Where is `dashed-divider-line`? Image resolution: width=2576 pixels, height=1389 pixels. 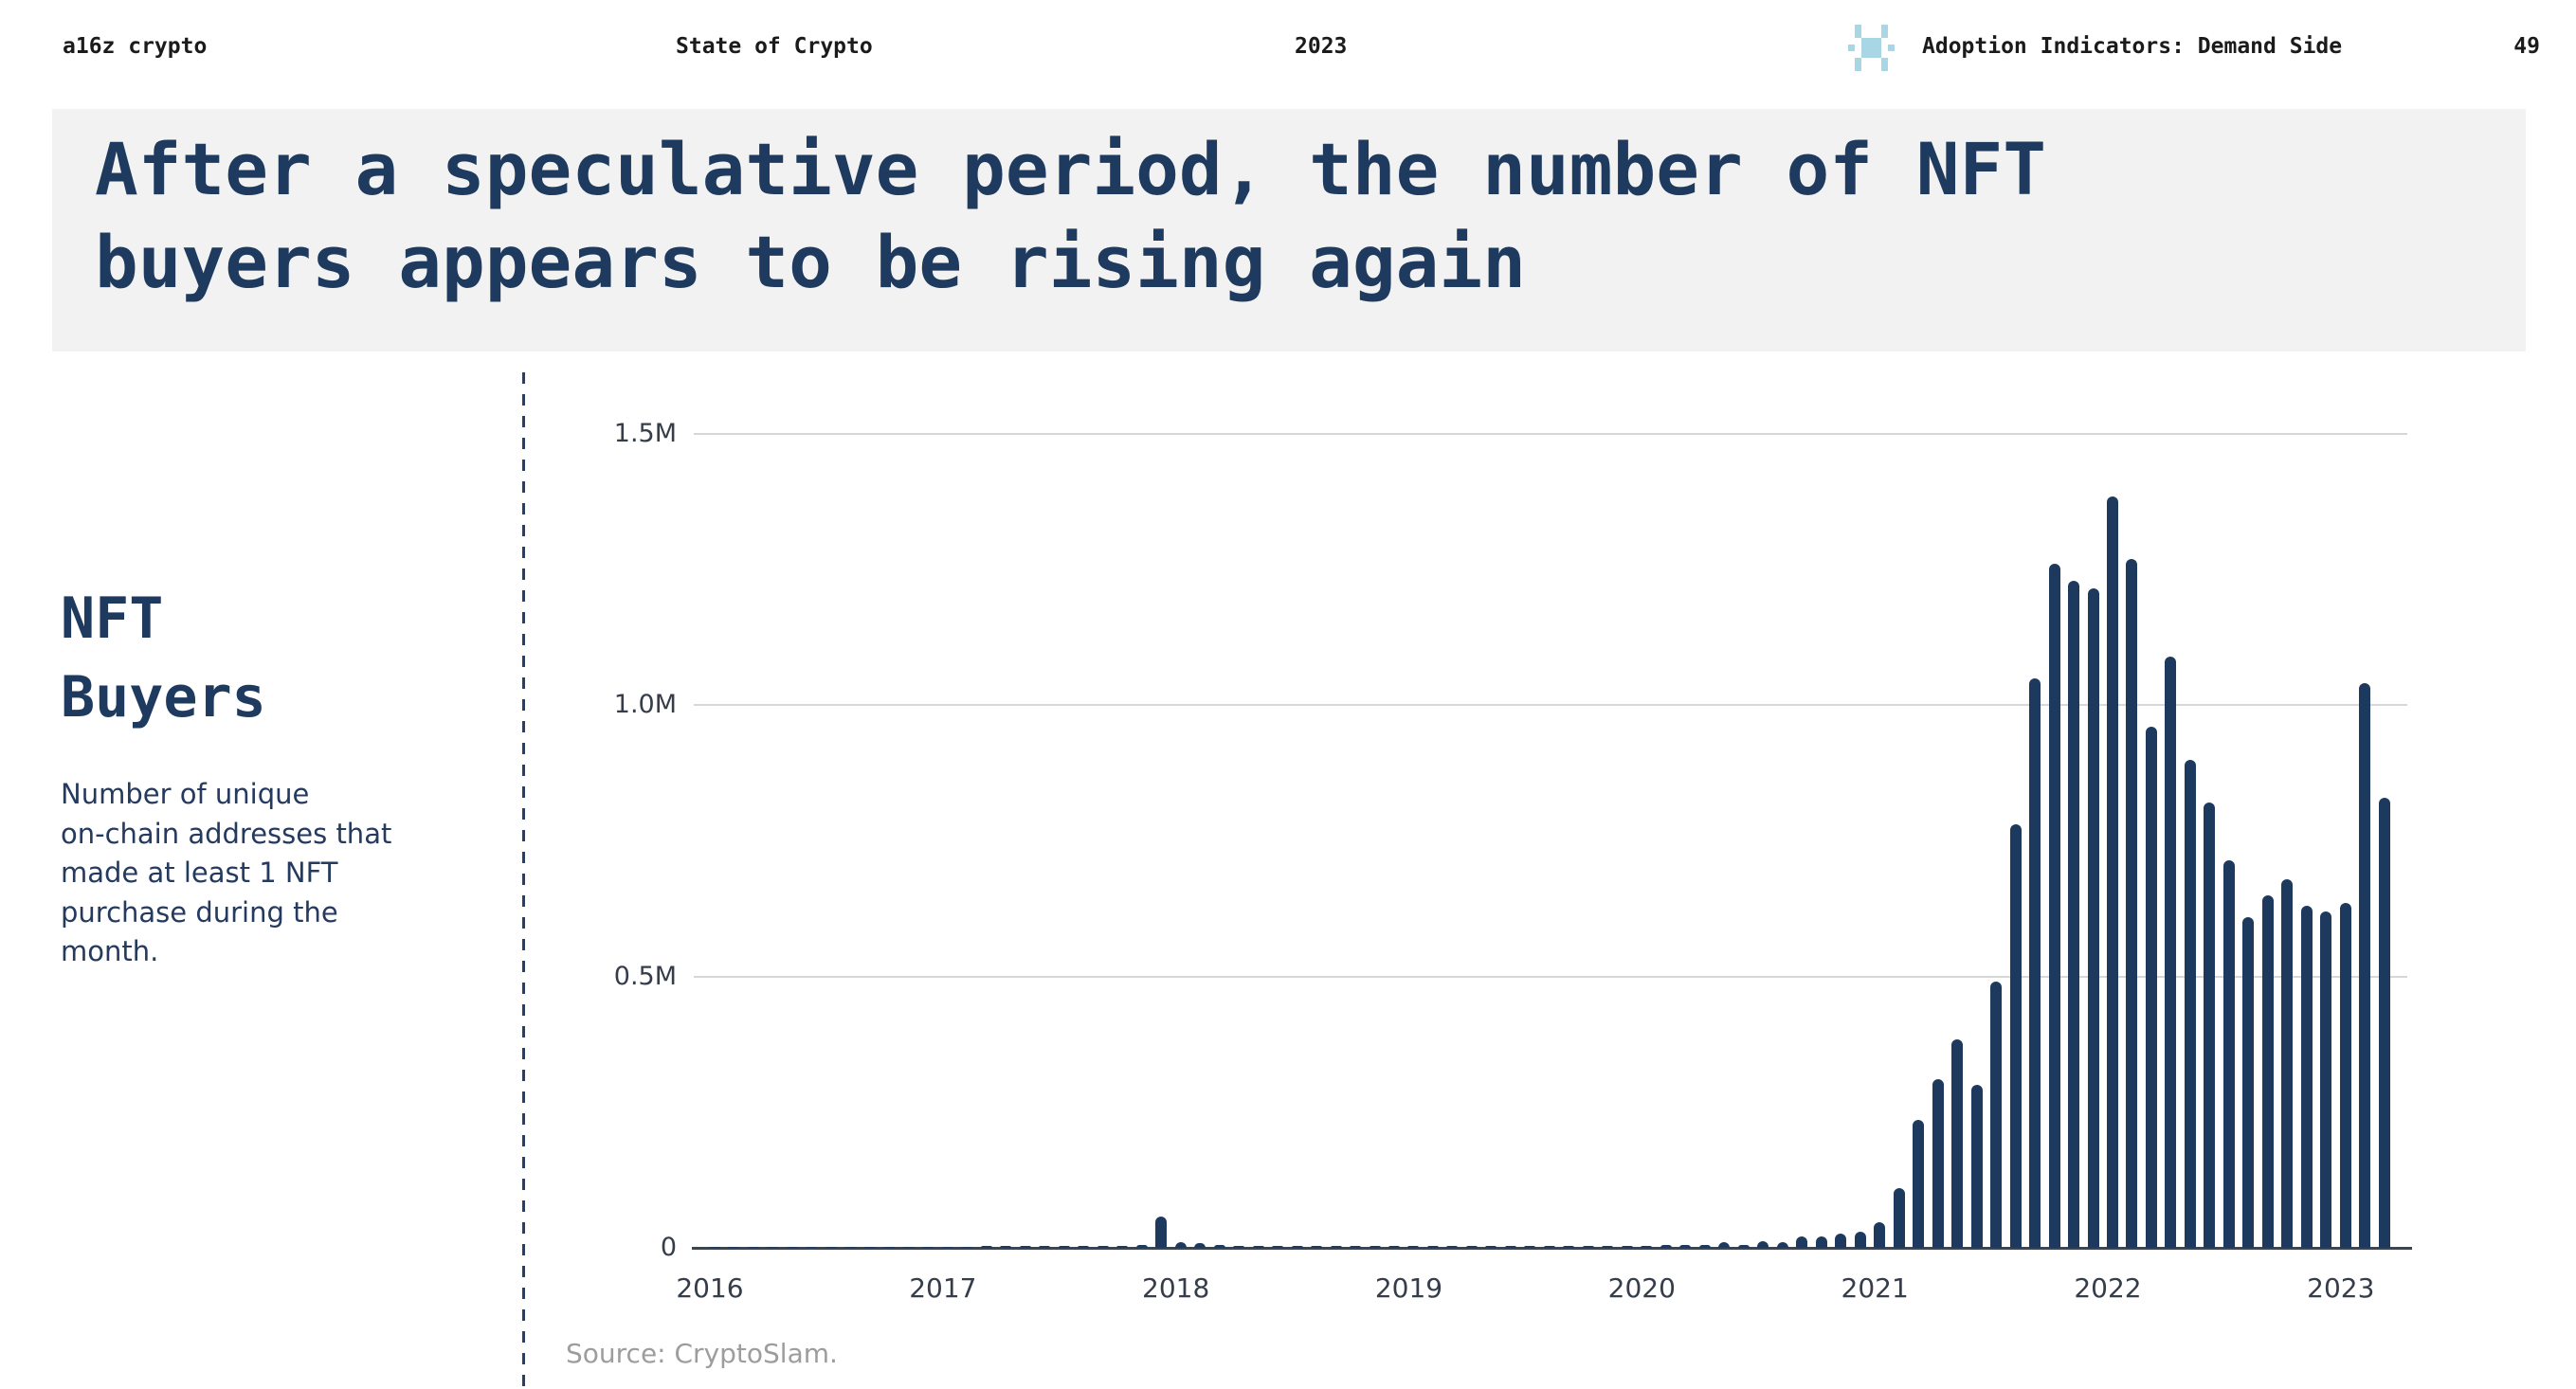
dashed-divider-line is located at coordinates (523, 880).